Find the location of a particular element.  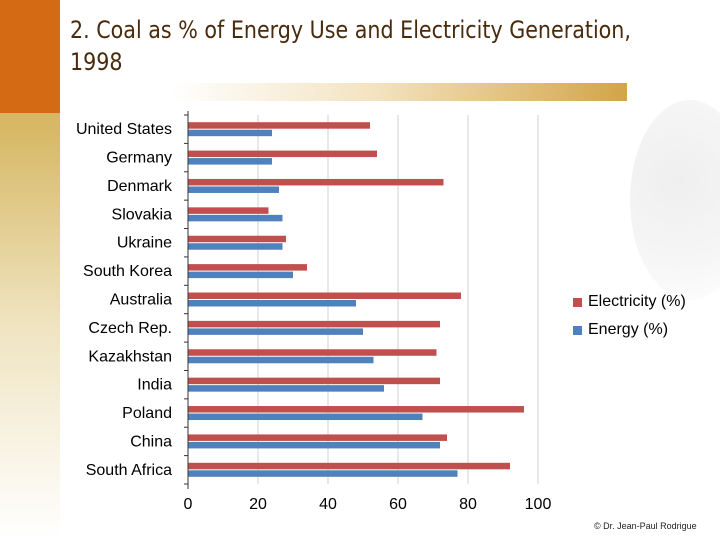

category-label: Kazakhstan is located at coordinates (130, 356).